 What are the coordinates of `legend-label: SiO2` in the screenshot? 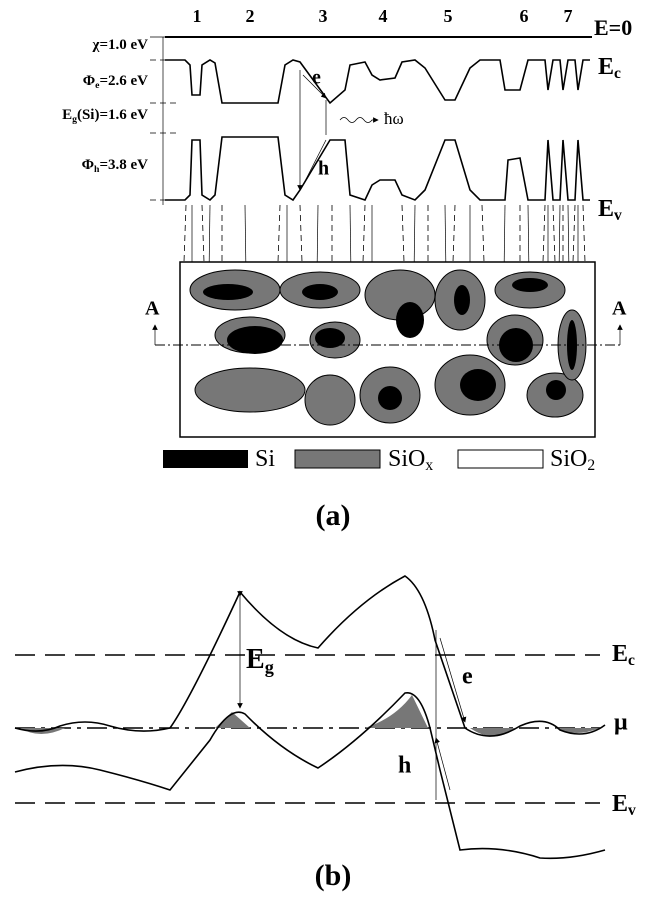 It's located at (572, 460).